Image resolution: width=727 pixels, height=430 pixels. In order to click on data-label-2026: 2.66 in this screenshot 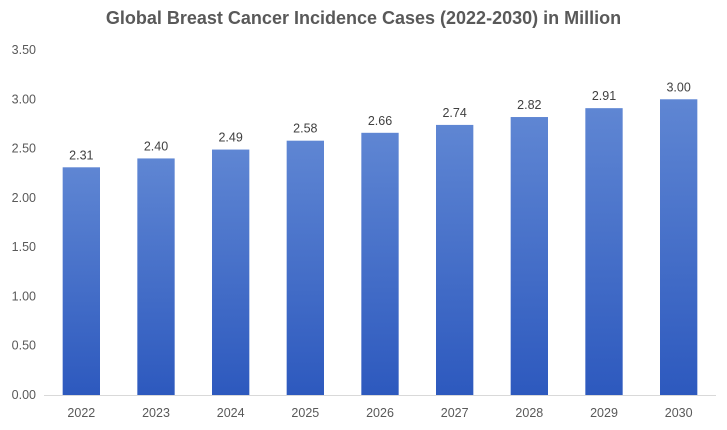, I will do `click(380, 121)`.